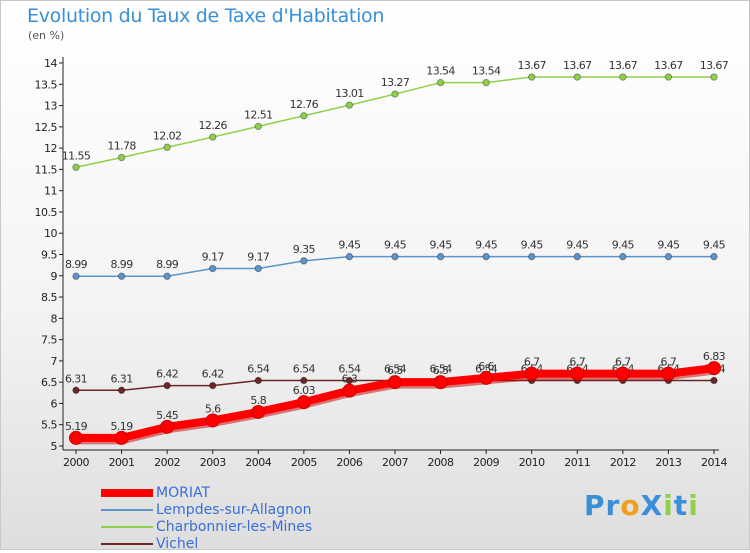 This screenshot has width=750, height=553. Describe the element at coordinates (76, 155) in the screenshot. I see `data-label: 11.55` at that location.